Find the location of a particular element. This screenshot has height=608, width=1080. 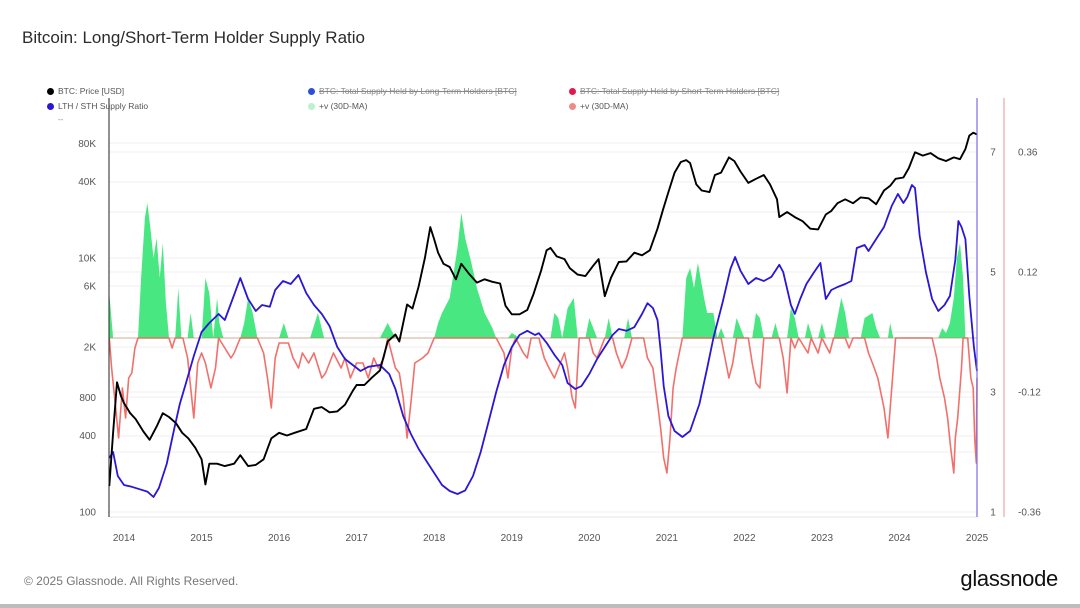

legend-label: LTH / STH Supply Ratio is located at coordinates (103, 106).